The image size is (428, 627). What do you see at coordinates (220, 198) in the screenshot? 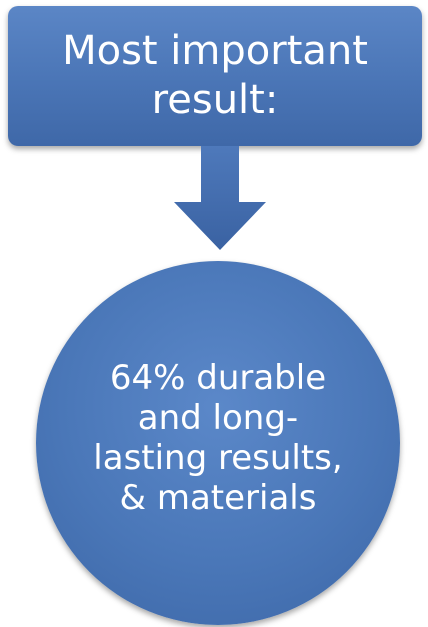
I see `down-arrow-icon` at bounding box center [220, 198].